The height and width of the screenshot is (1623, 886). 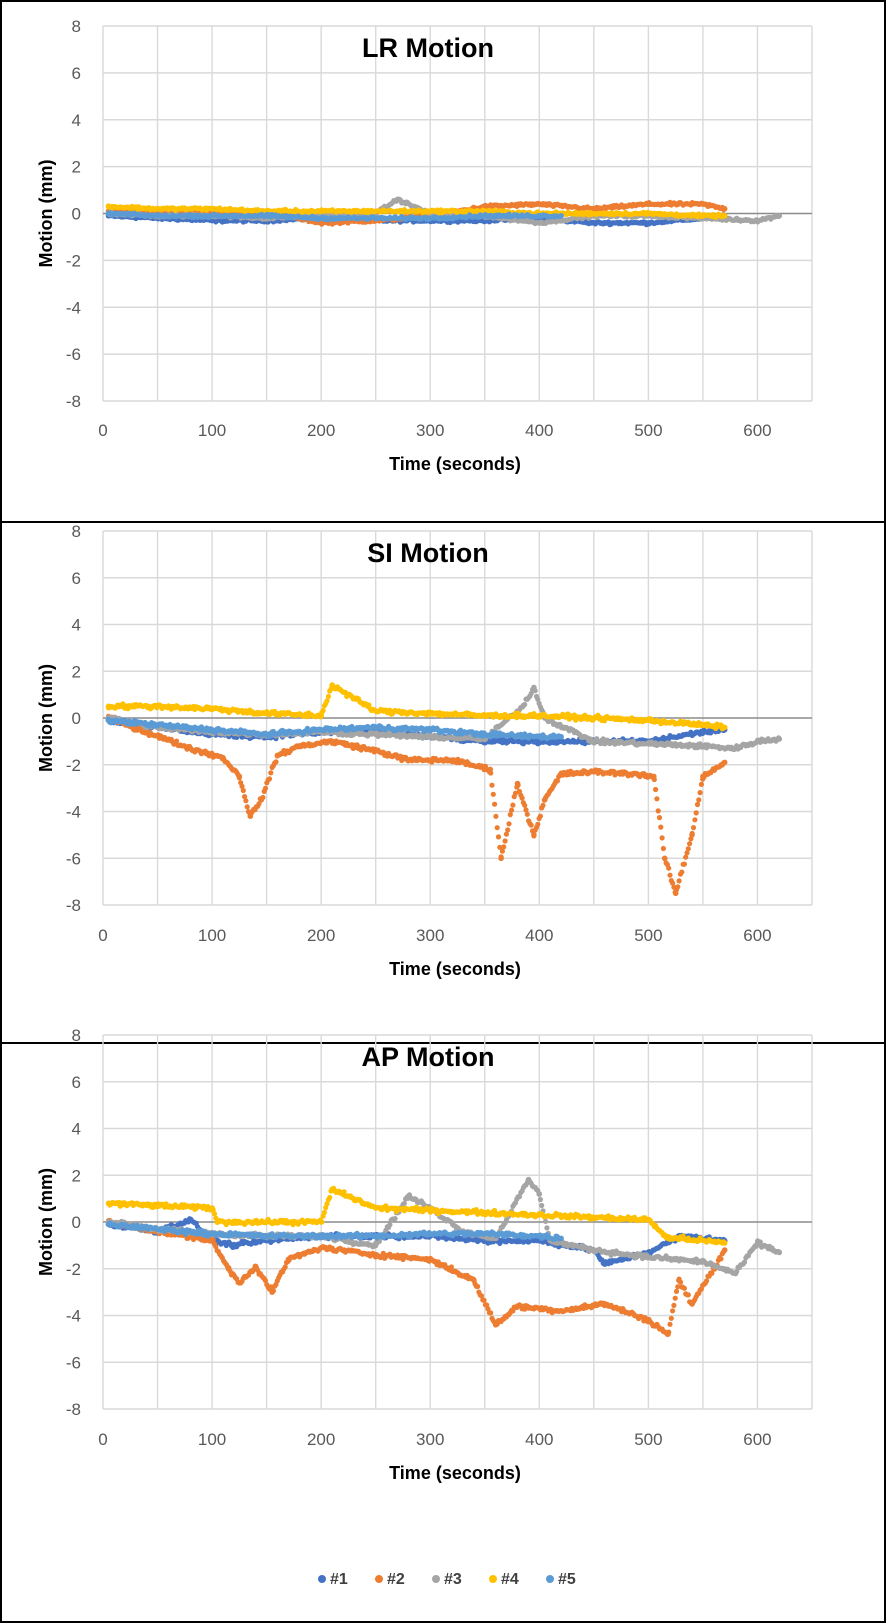 What do you see at coordinates (46, 214) in the screenshot?
I see `y-axis-title: Motion (mm)` at bounding box center [46, 214].